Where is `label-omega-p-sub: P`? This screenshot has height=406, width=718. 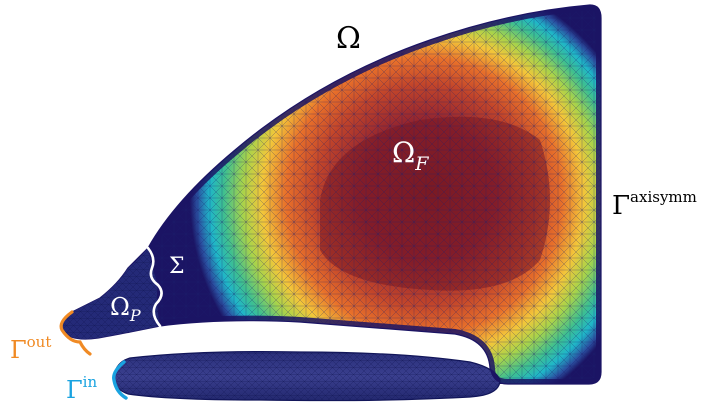
label-omega-p-sub: P is located at coordinates (135, 315).